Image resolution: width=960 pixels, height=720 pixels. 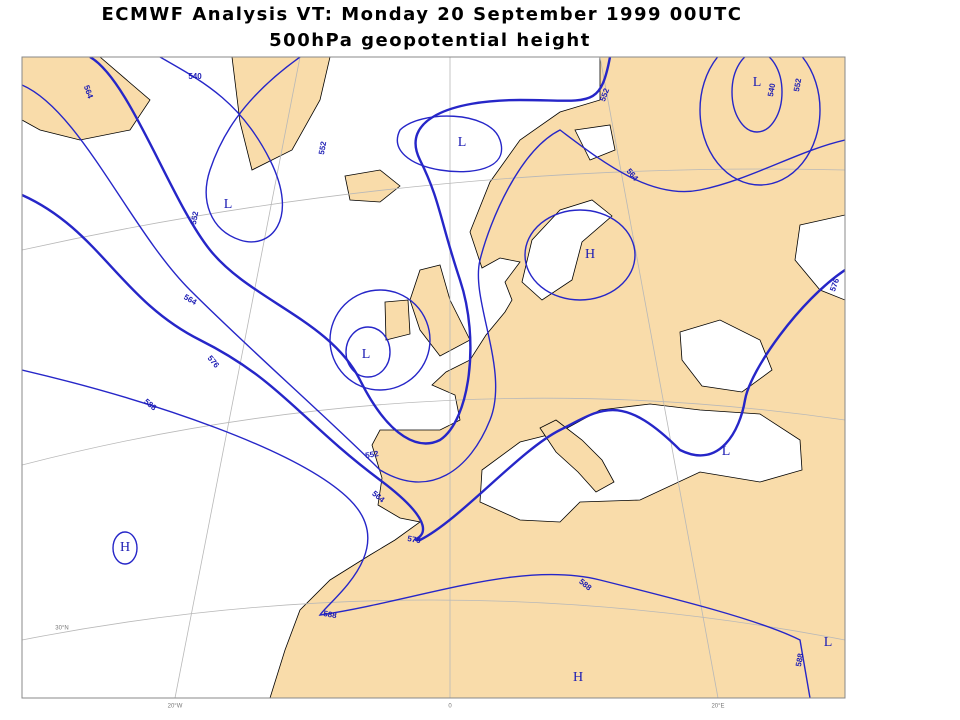 What do you see at coordinates (450, 707) in the screenshot?
I see `graticule-label: 0` at bounding box center [450, 707].